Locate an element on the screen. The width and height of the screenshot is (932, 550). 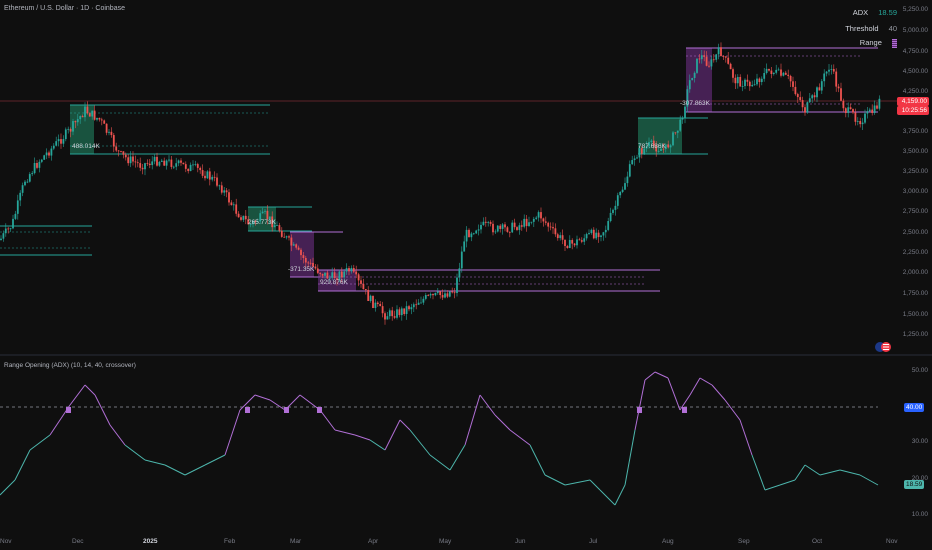
legend-threshold: Threshold 40 is located at coordinates (871, 28).